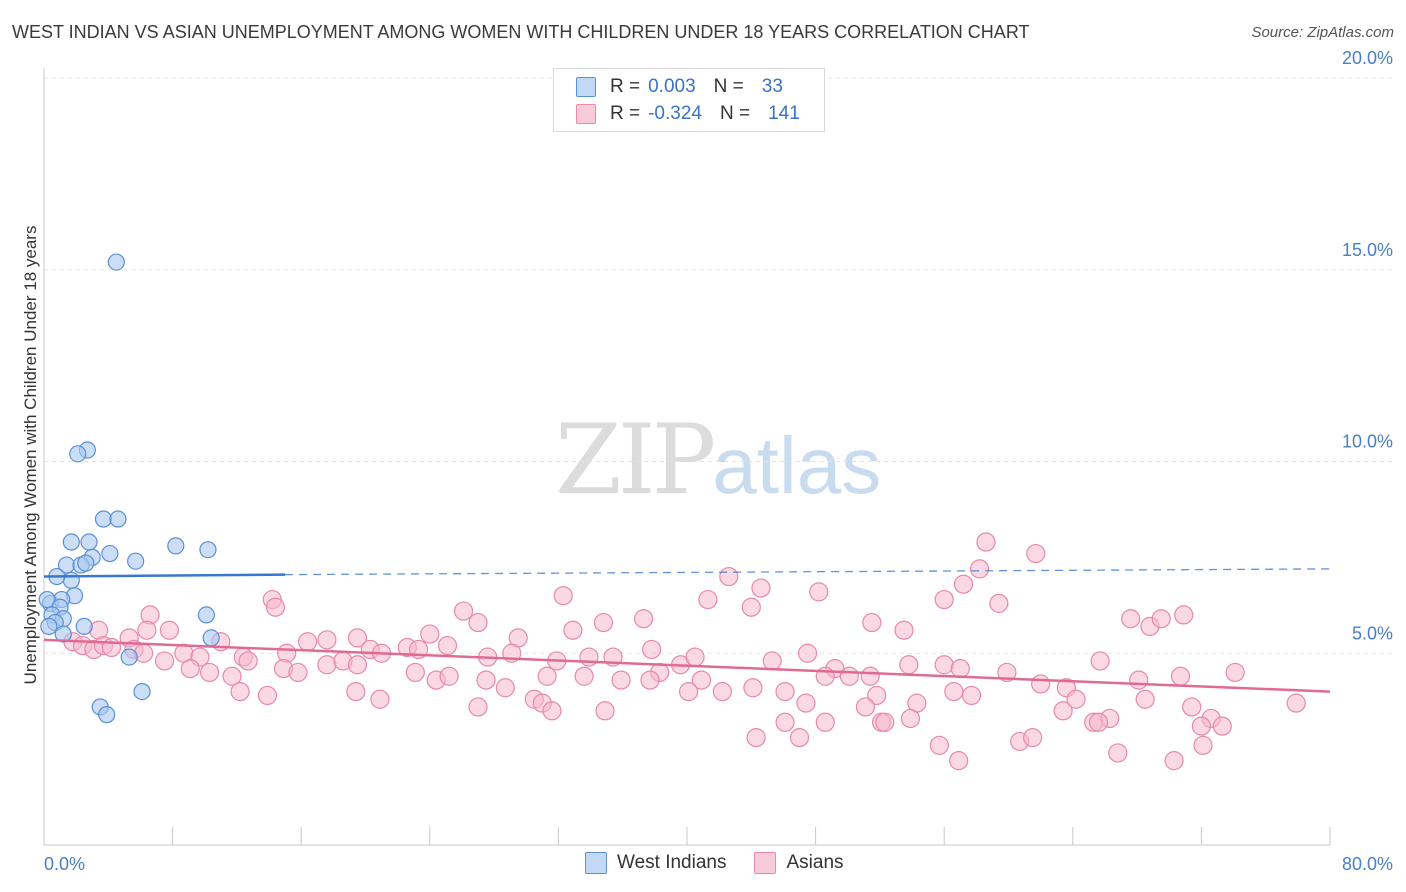 The image size is (1406, 892). Describe the element at coordinates (64, 864) in the screenshot. I see `x-tick-label: 0.0%` at that location.